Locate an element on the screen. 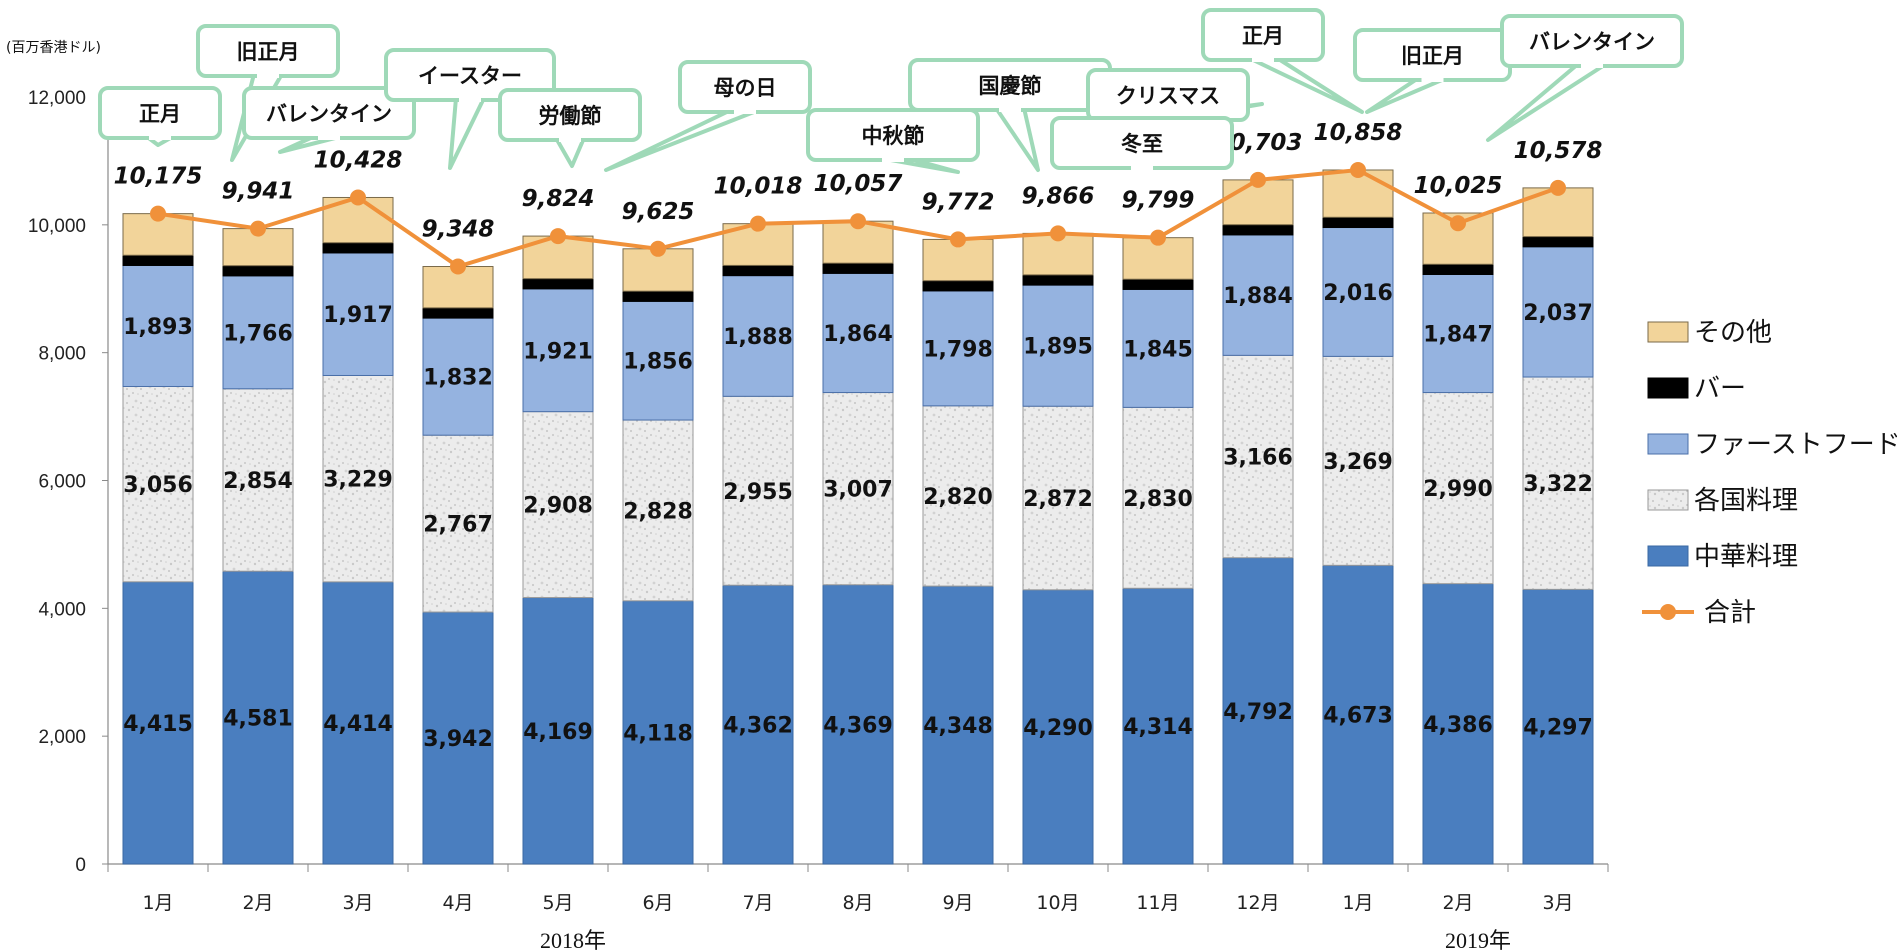 The image size is (1897, 952). segment-value-label: 2,016 is located at coordinates (1358, 293).